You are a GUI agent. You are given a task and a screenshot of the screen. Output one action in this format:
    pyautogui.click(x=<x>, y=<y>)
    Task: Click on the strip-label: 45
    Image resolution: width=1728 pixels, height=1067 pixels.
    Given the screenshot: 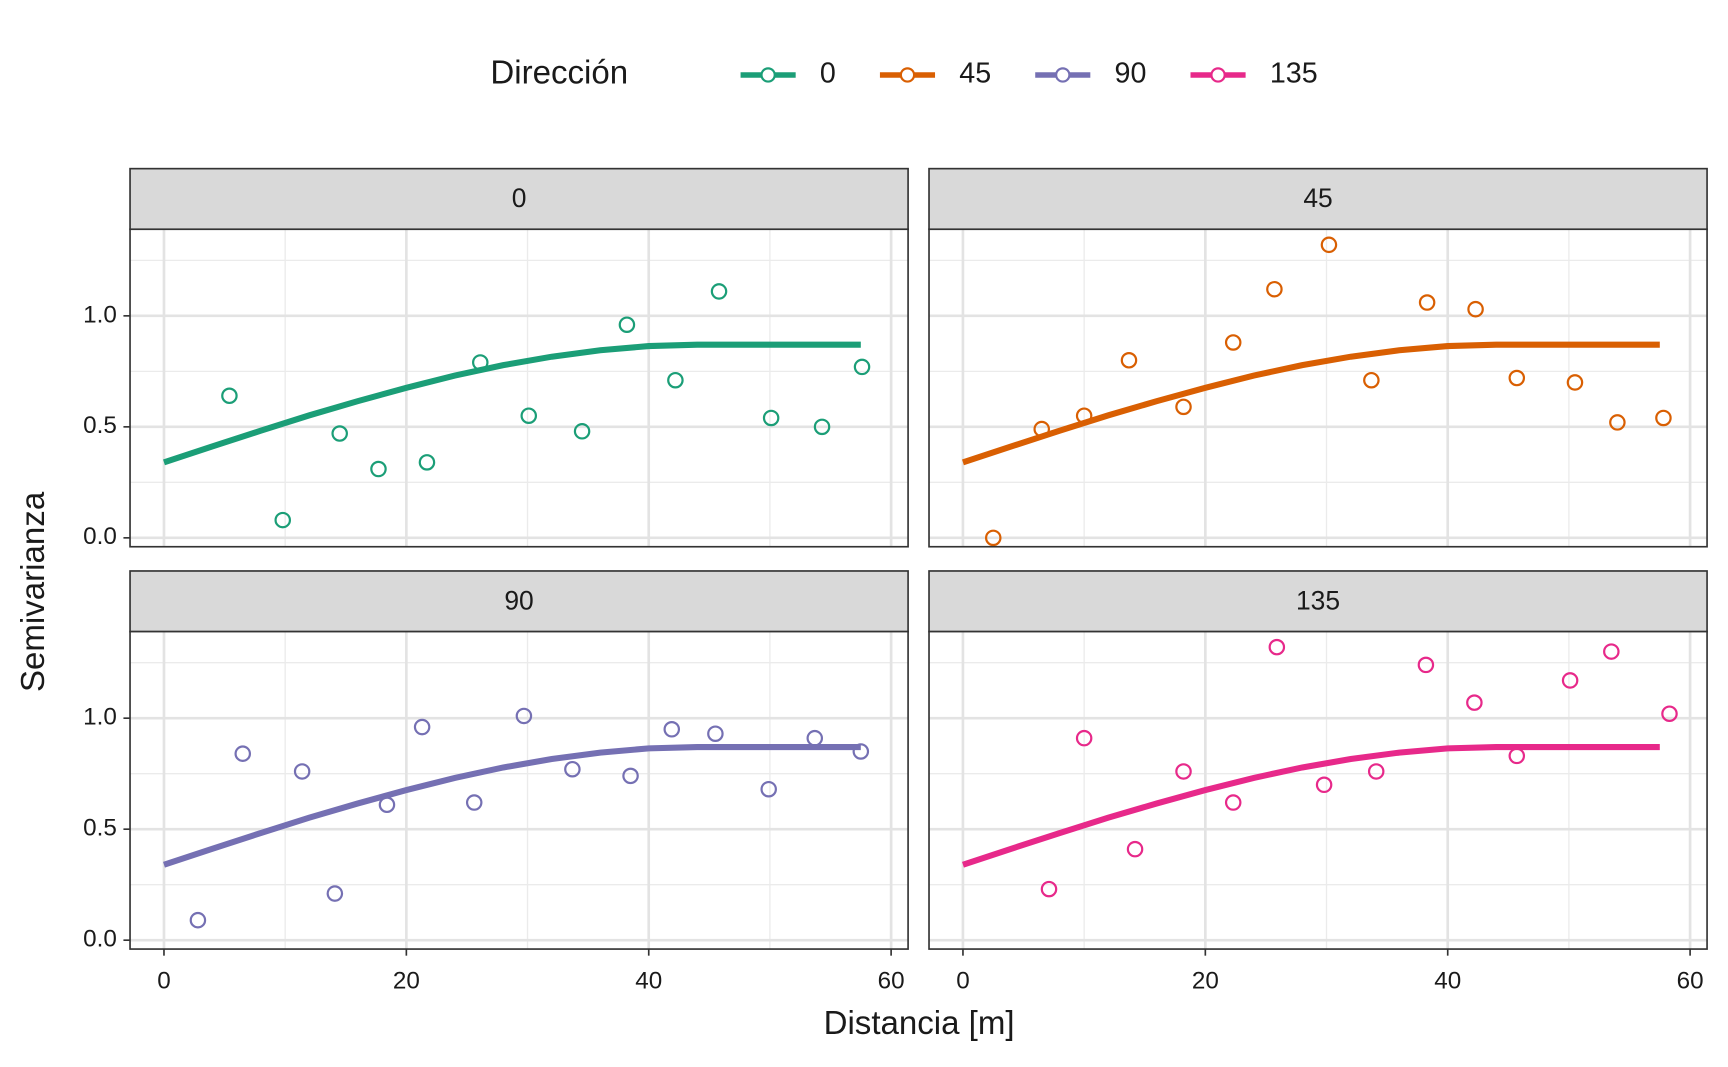 What is the action you would take?
    pyautogui.click(x=1317, y=198)
    